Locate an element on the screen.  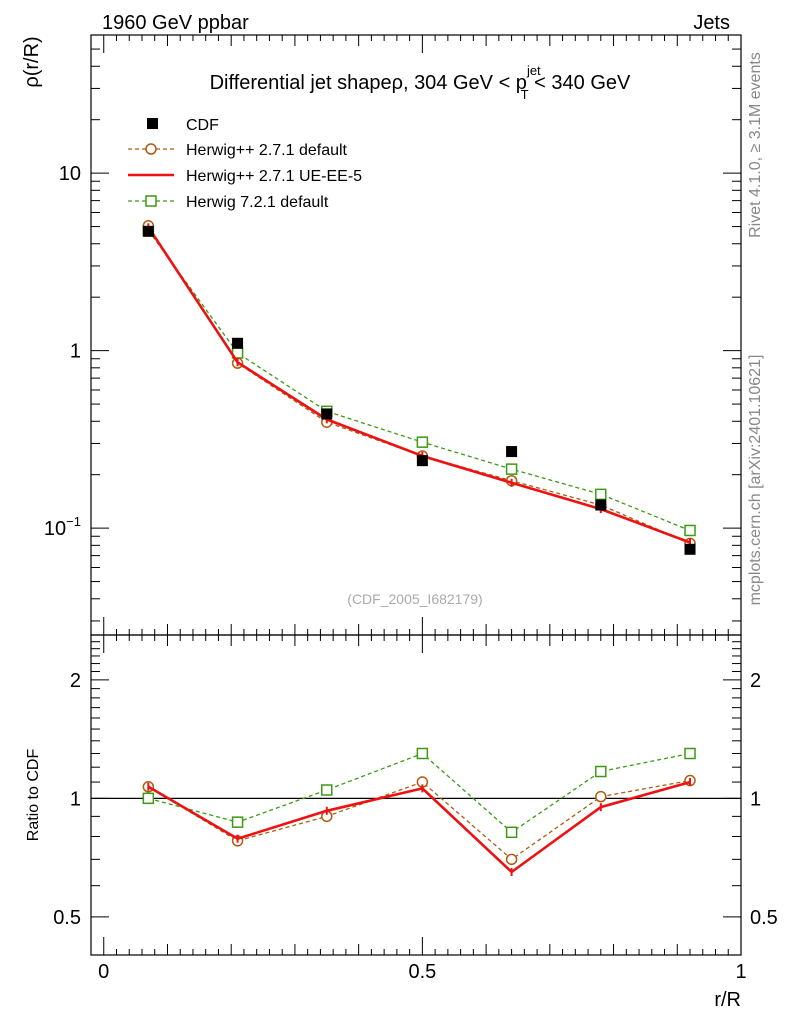
legend-label-herwig721: Herwig 7.2.1 default is located at coordinates (257, 202).